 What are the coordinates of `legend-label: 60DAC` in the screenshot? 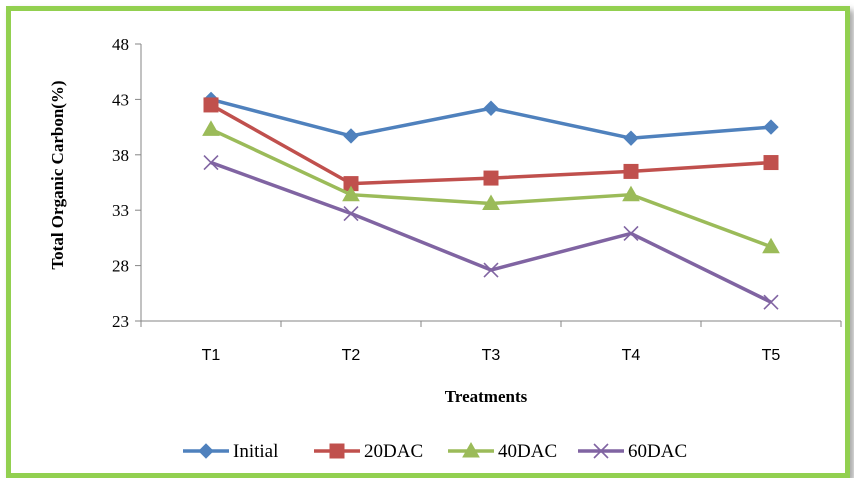 It's located at (657, 451).